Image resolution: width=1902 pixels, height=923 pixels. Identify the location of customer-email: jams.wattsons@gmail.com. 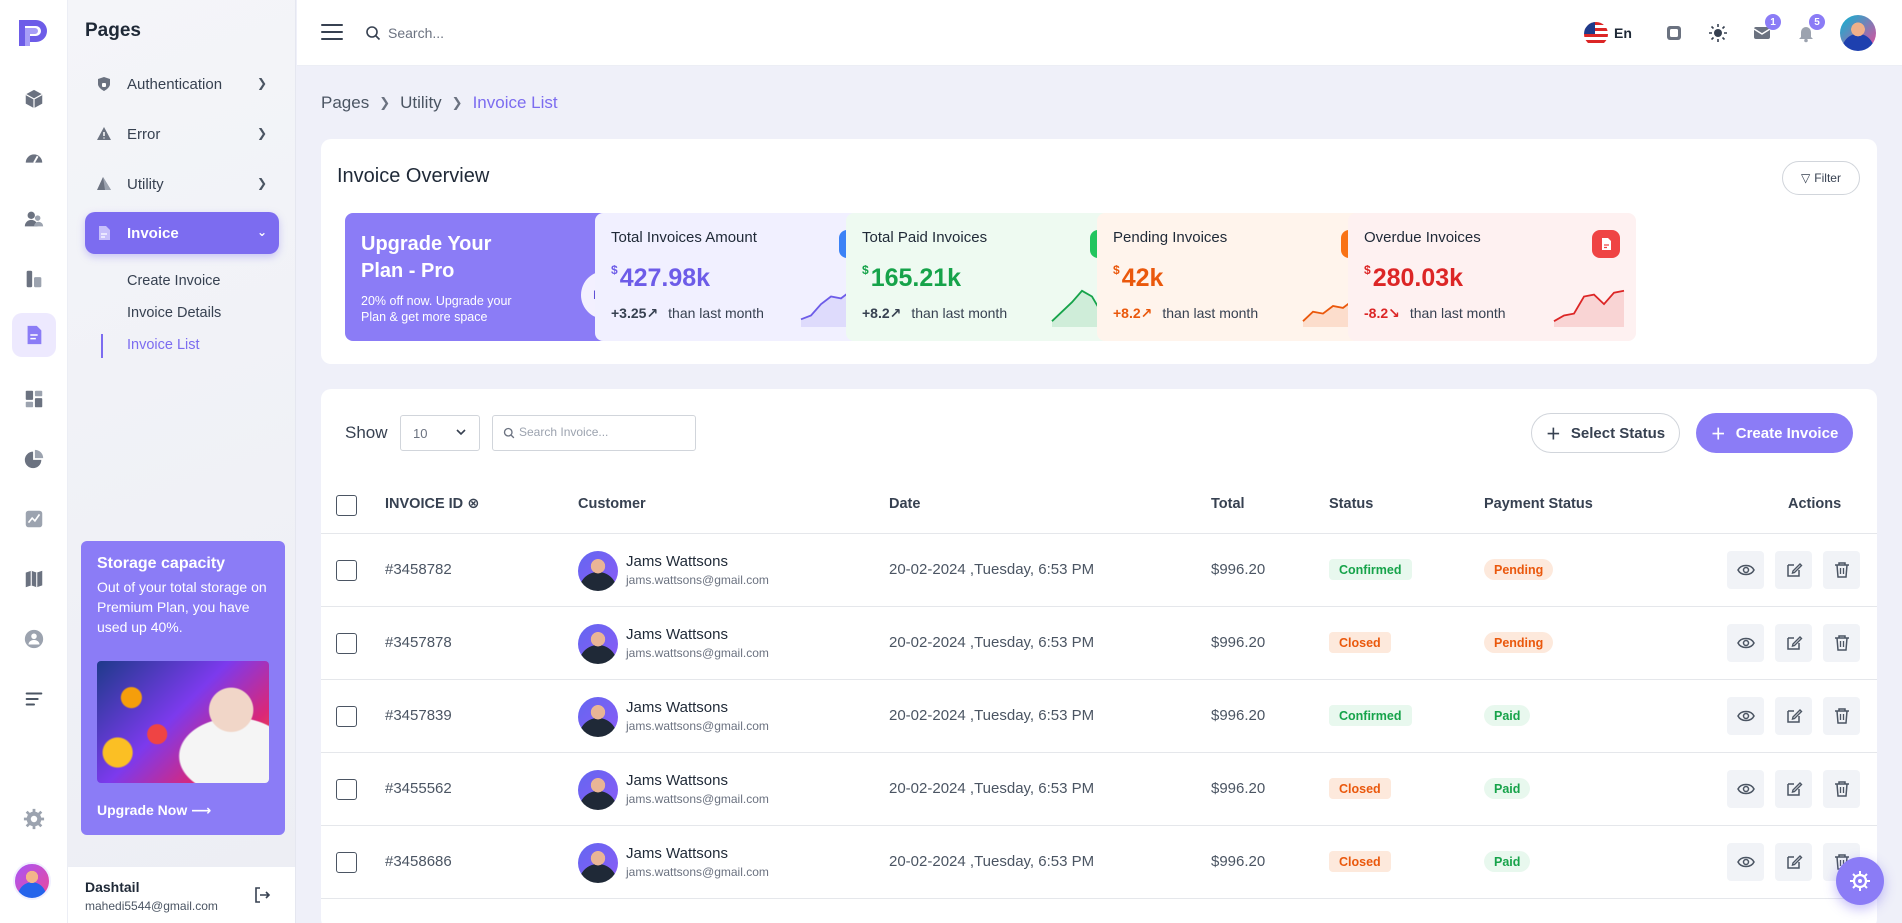
(697, 872).